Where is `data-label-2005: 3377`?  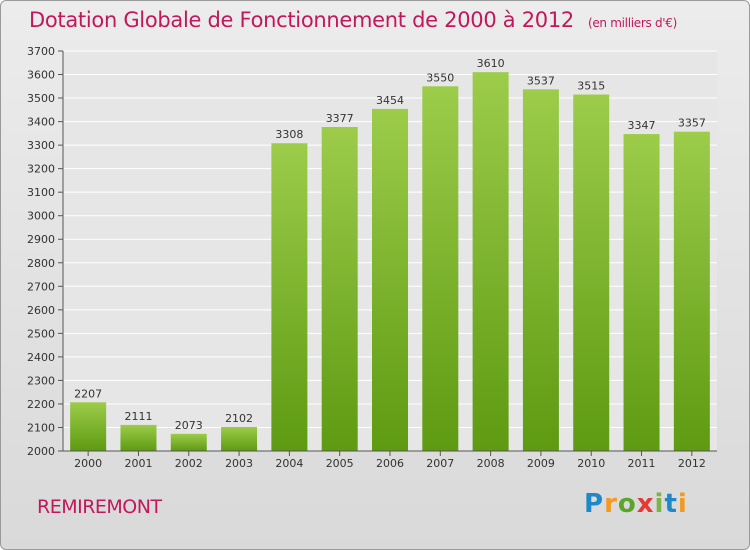
data-label-2005: 3377 is located at coordinates (340, 118).